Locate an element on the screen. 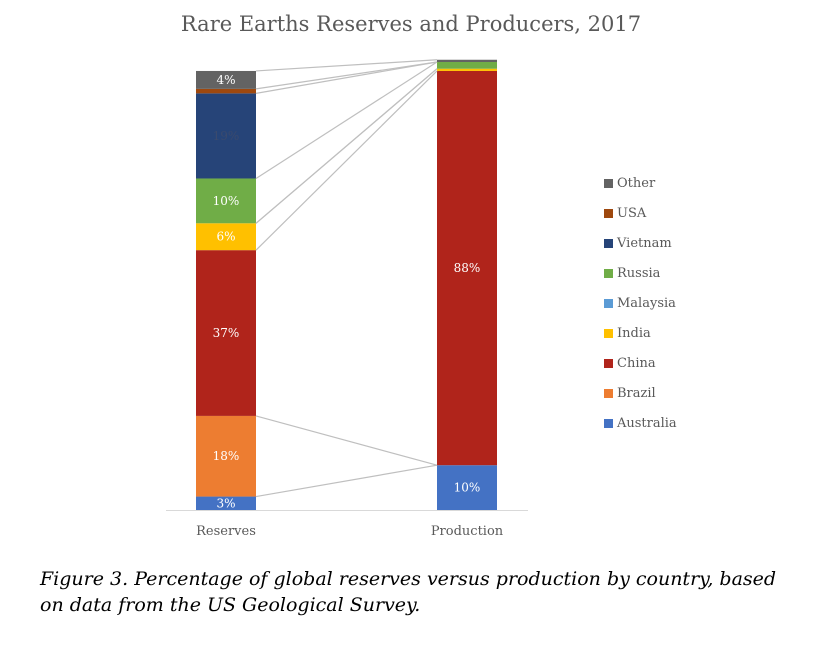 This screenshot has height=646, width=822. series-line-russia is located at coordinates (346, 120).